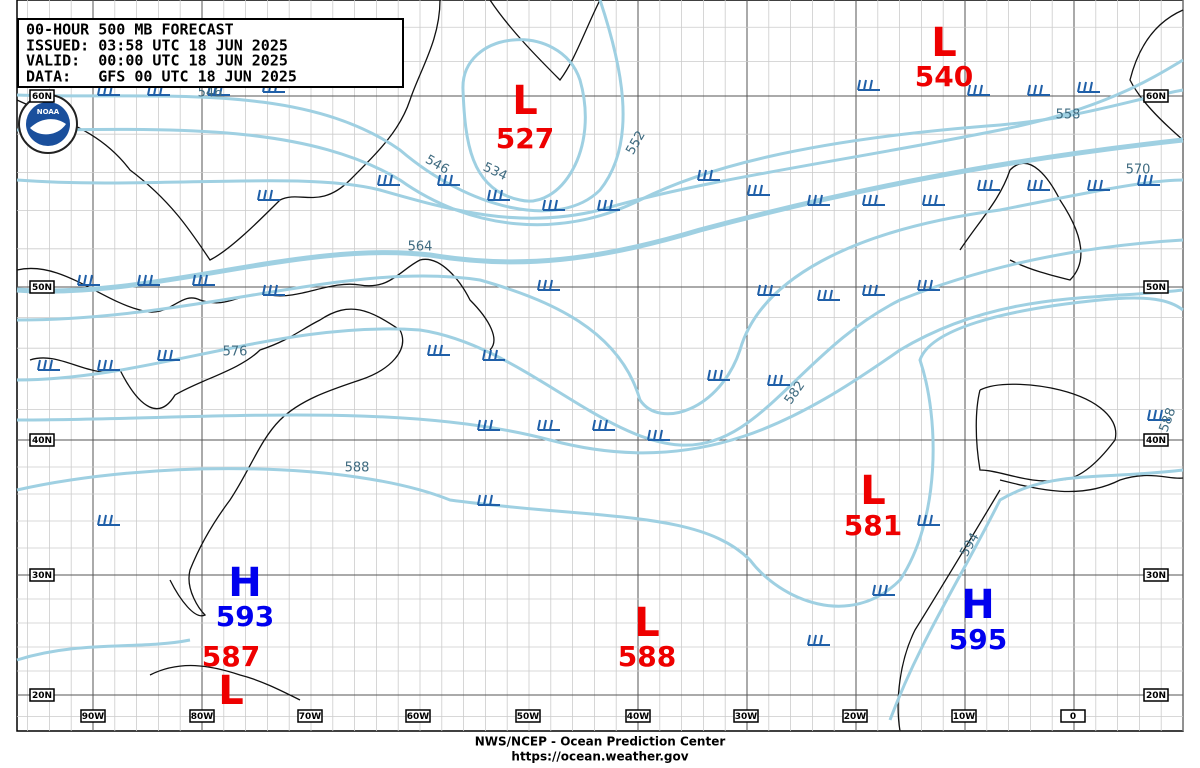  Describe the element at coordinates (528, 717) in the screenshot. I see `tag-label: 50W` at that location.